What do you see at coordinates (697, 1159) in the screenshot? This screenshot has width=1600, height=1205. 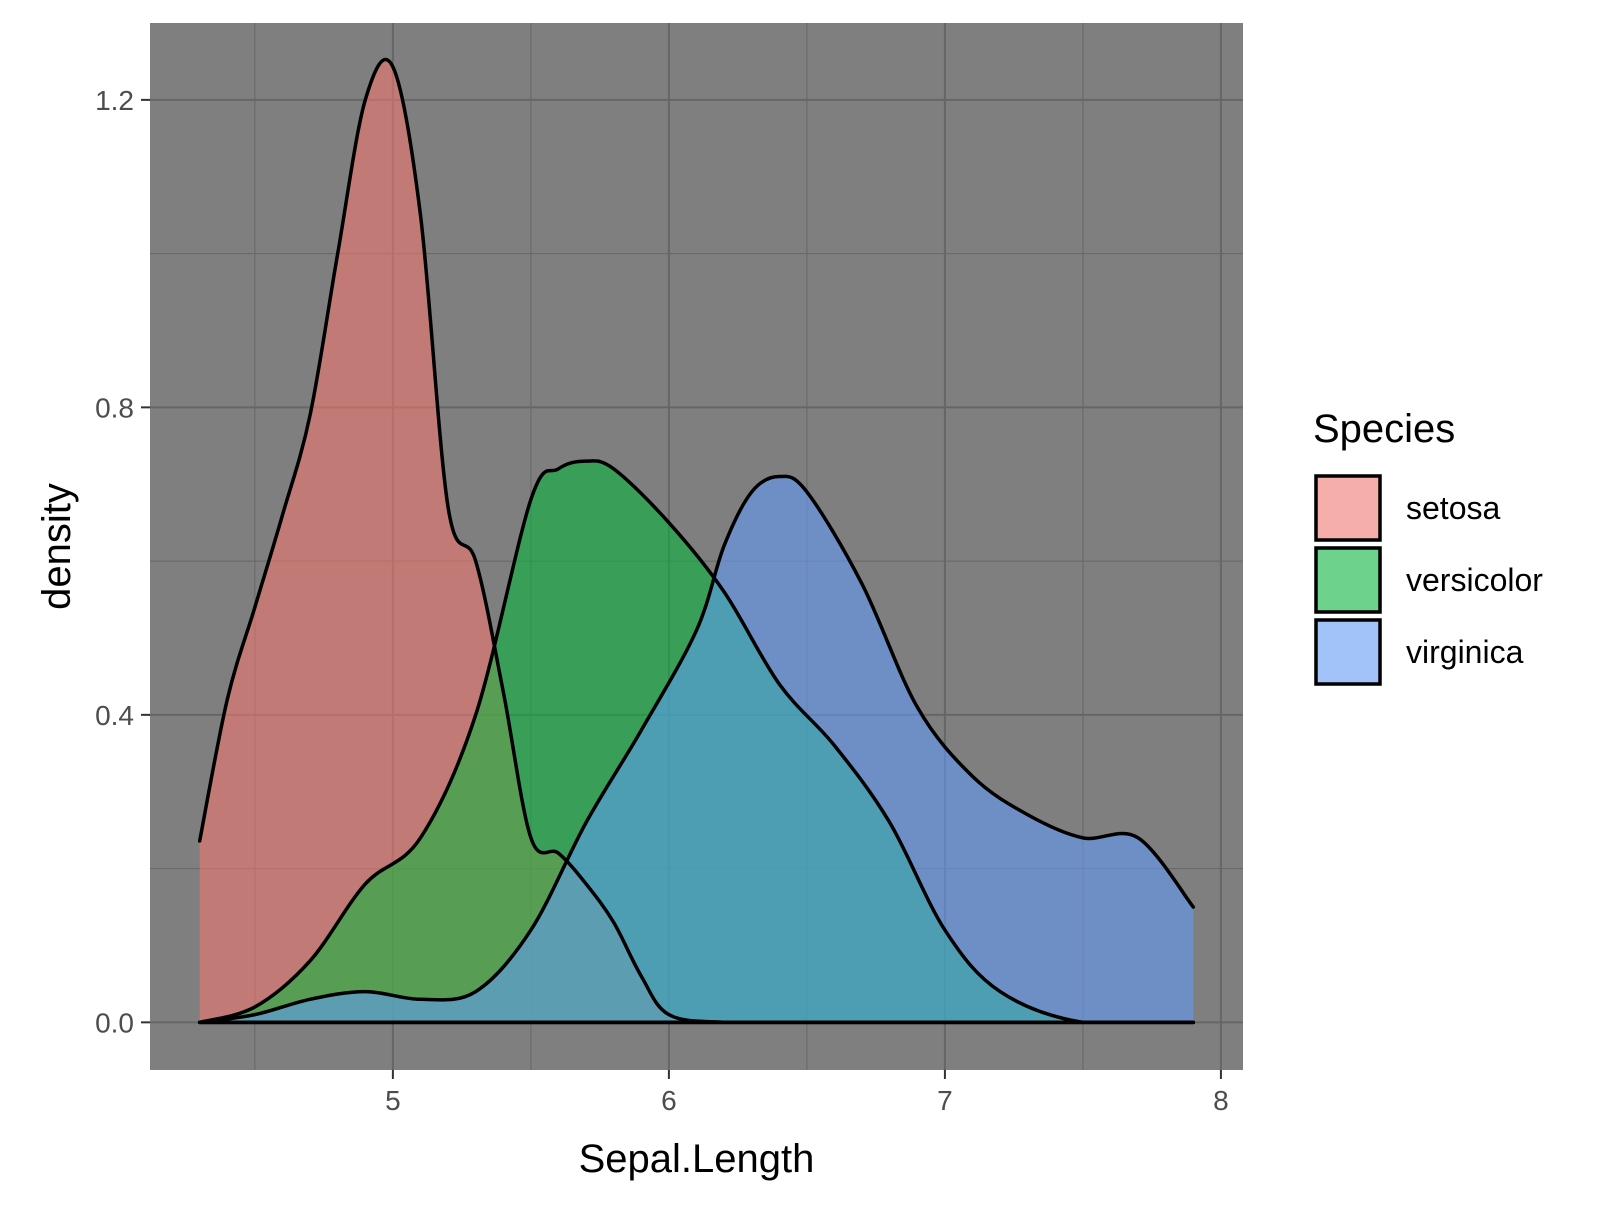 I see `x-axis-title: Sepal.Length` at bounding box center [697, 1159].